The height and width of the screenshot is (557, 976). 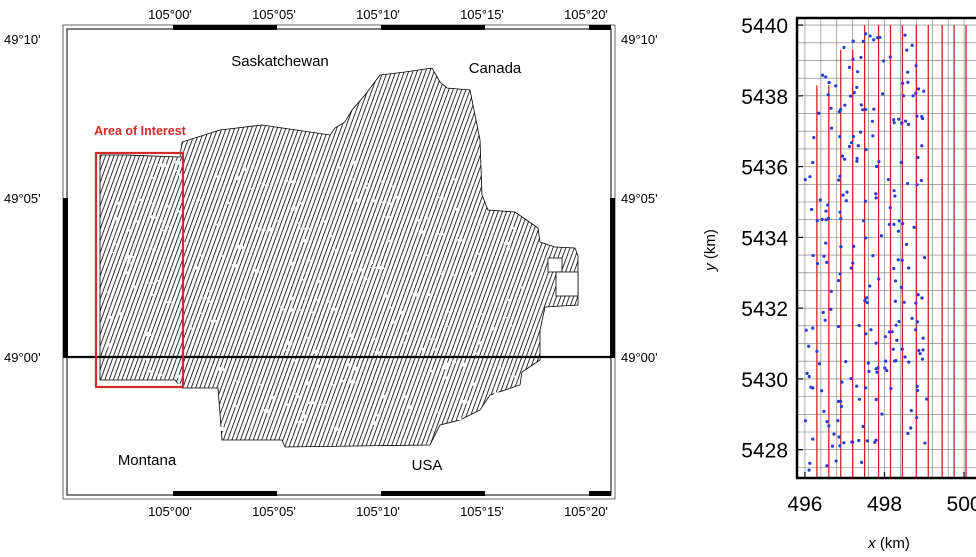 I want to click on lat-tick-label: 49°10', so click(x=22, y=39).